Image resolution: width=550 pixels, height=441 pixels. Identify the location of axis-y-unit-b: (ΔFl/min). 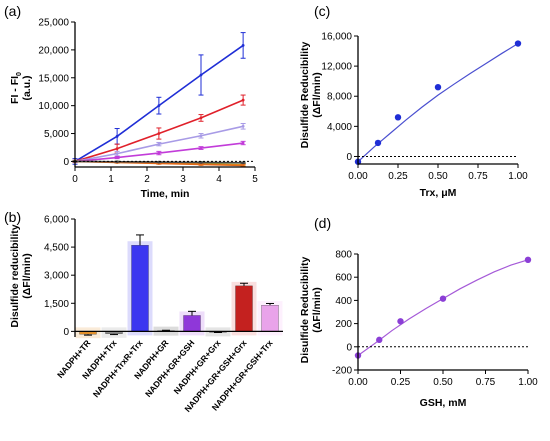
(27, 275).